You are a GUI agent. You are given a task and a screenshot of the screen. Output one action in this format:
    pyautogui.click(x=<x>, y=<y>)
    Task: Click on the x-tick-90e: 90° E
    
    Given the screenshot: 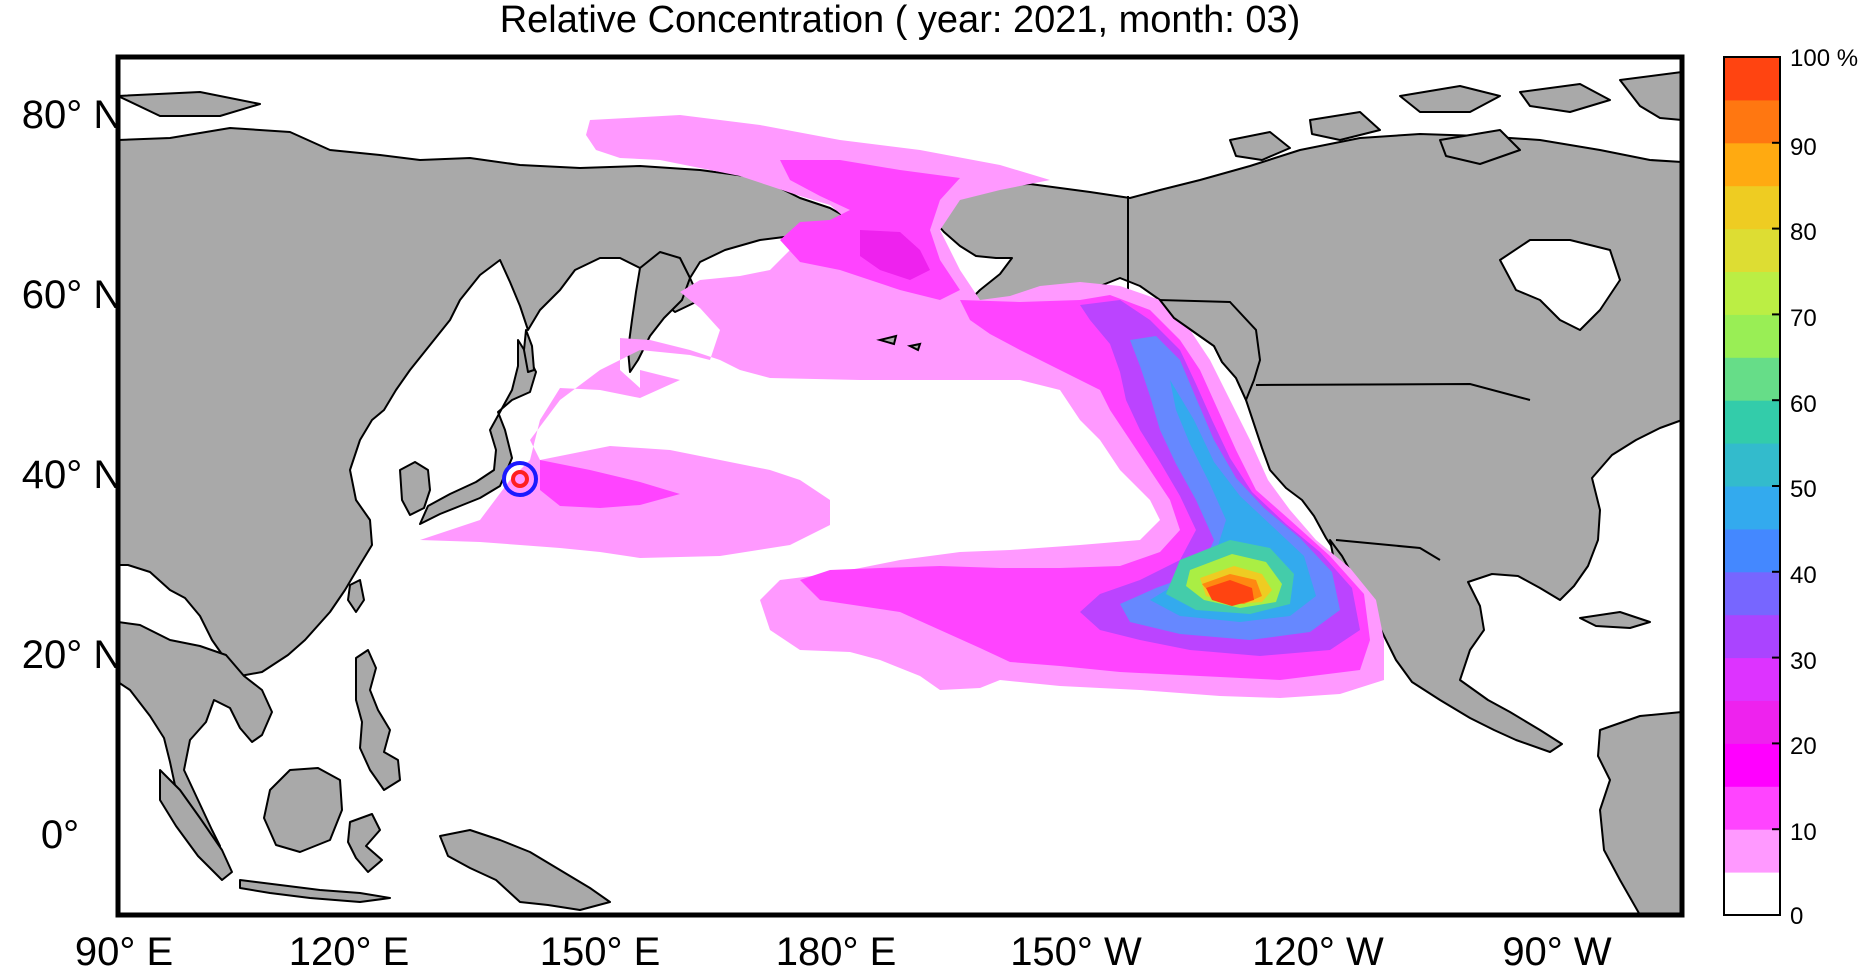 What is the action you would take?
    pyautogui.click(x=124, y=951)
    